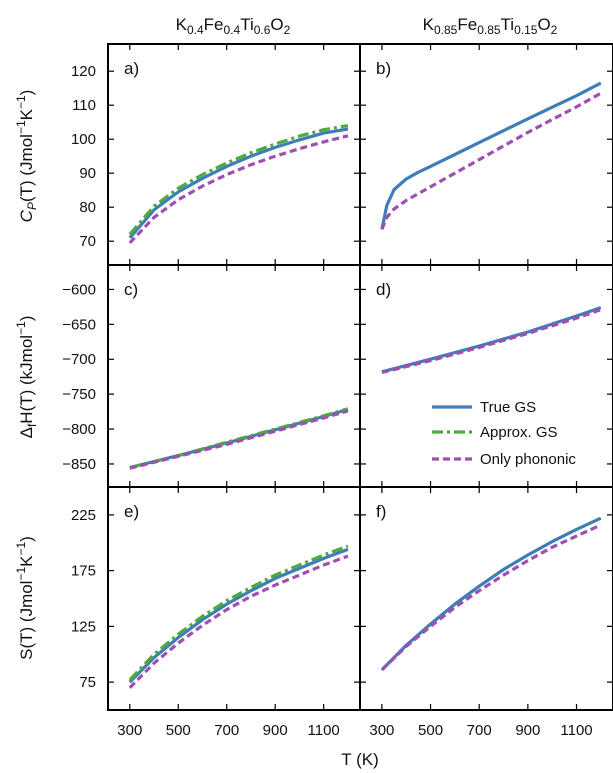 This screenshot has height=773, width=613. Describe the element at coordinates (87, 682) in the screenshot. I see `y-tick-label: 75` at that location.